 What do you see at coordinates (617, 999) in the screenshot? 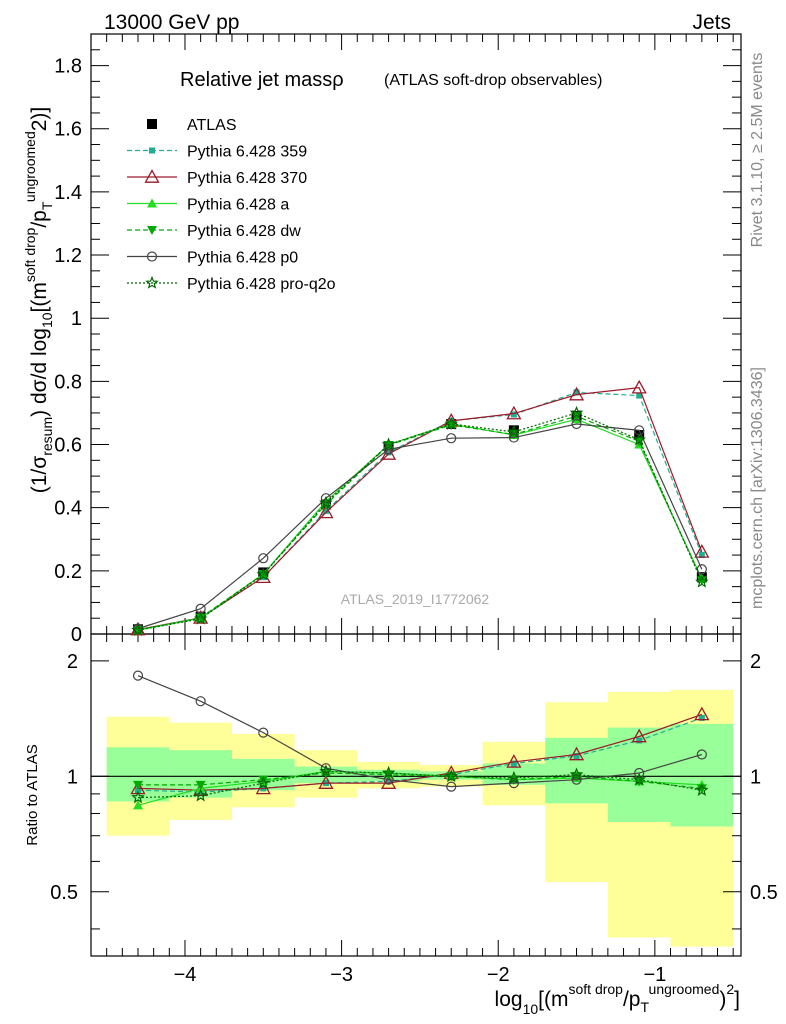
I see `x-axis-label: log10[(msoft drop/pTungroomed)2]` at bounding box center [617, 999].